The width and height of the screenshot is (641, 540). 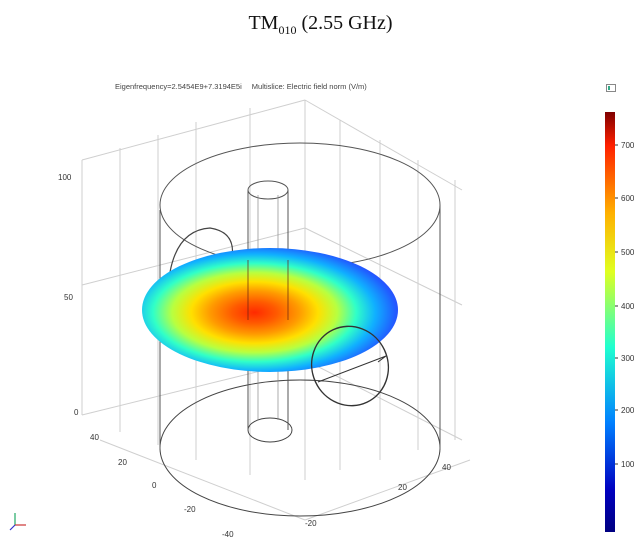 What do you see at coordinates (270, 310) in the screenshot?
I see `field-slice` at bounding box center [270, 310].